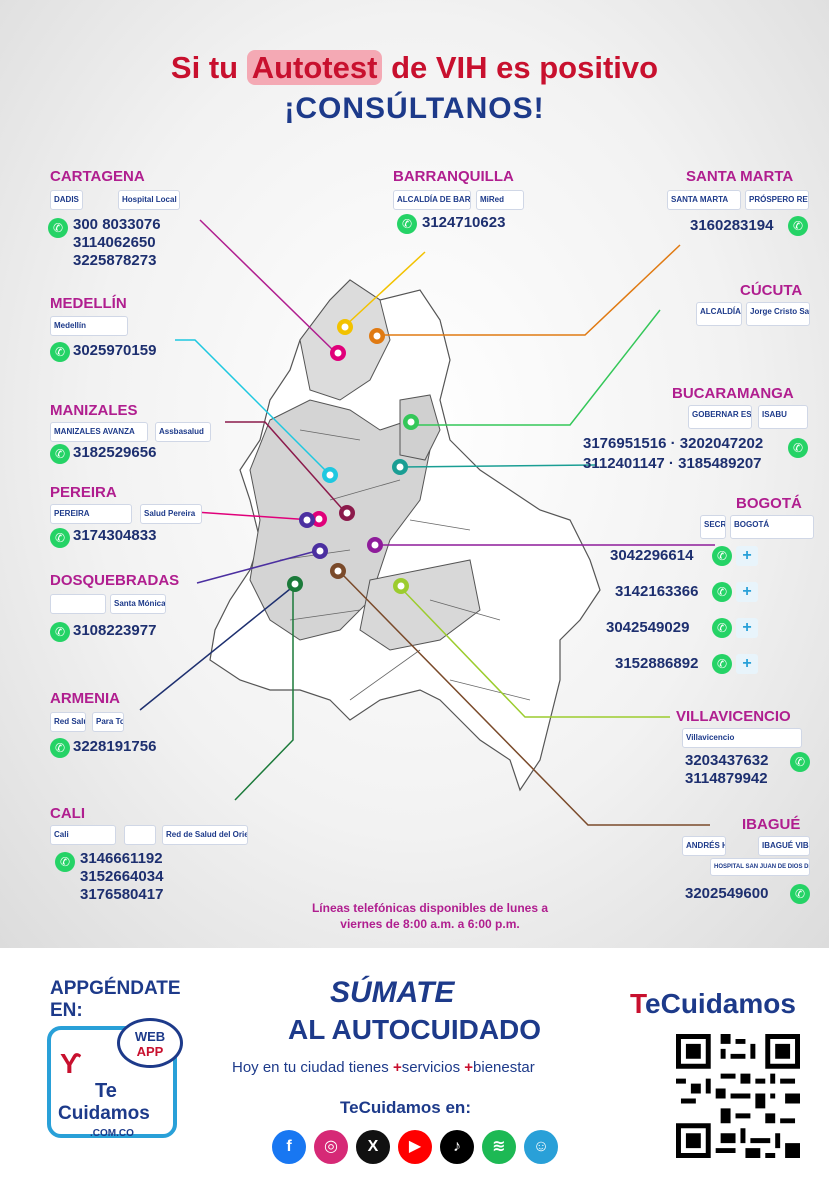 This screenshot has width=829, height=1200. I want to click on phone-cali-2: 3152664034, so click(122, 876).